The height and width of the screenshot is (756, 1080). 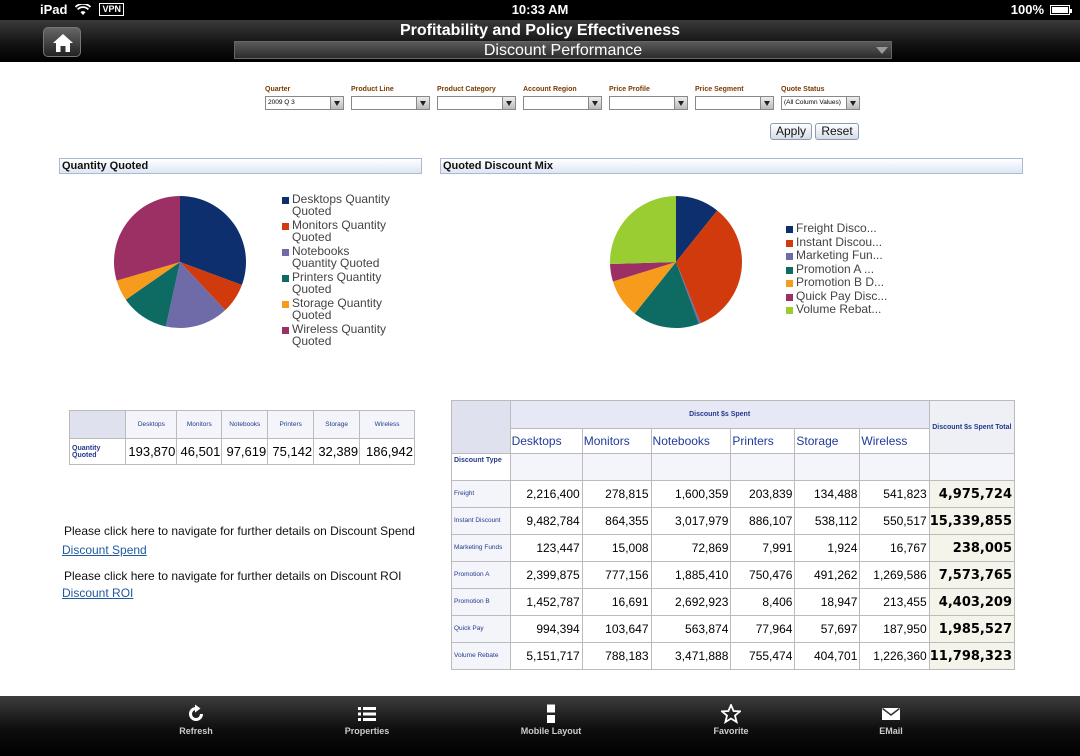 I want to click on column-header: Printers, so click(x=763, y=441).